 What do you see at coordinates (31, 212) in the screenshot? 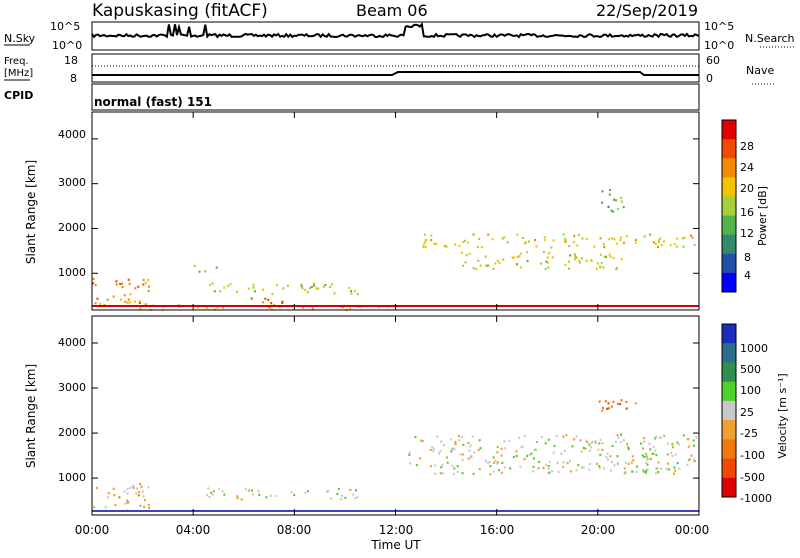
I see `power-ylabel: Slant Range [km]` at bounding box center [31, 212].